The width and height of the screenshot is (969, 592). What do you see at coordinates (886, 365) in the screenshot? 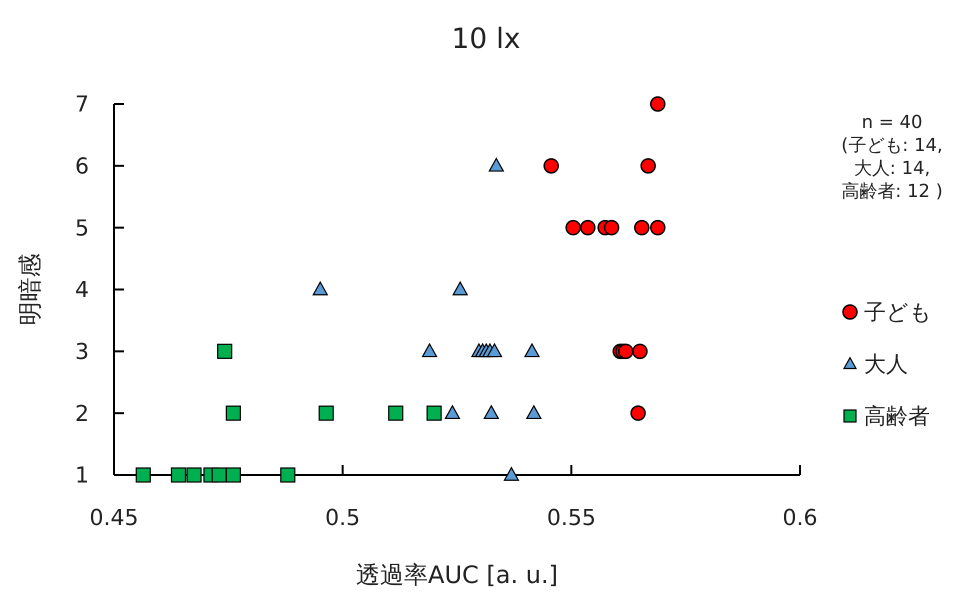
I see `legend-label: 大人` at bounding box center [886, 365].